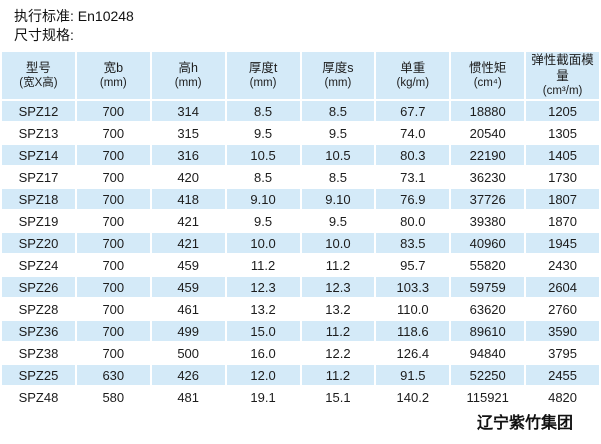 The image size is (601, 444). What do you see at coordinates (488, 309) in the screenshot?
I see `table-cell: 63620` at bounding box center [488, 309].